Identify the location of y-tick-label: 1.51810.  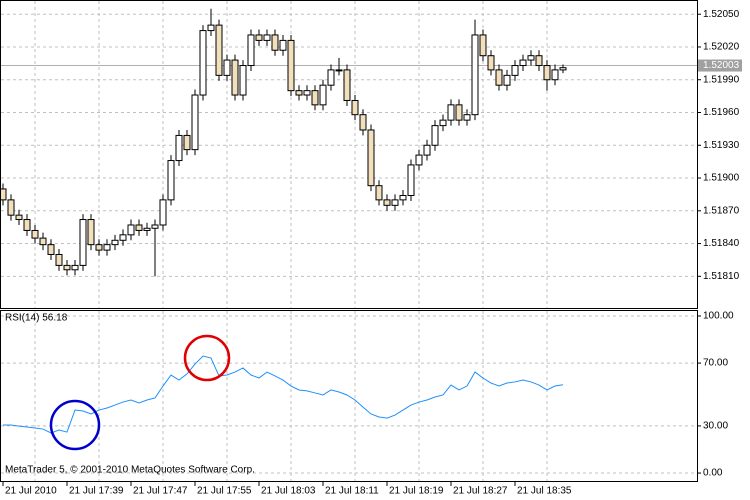
(721, 276).